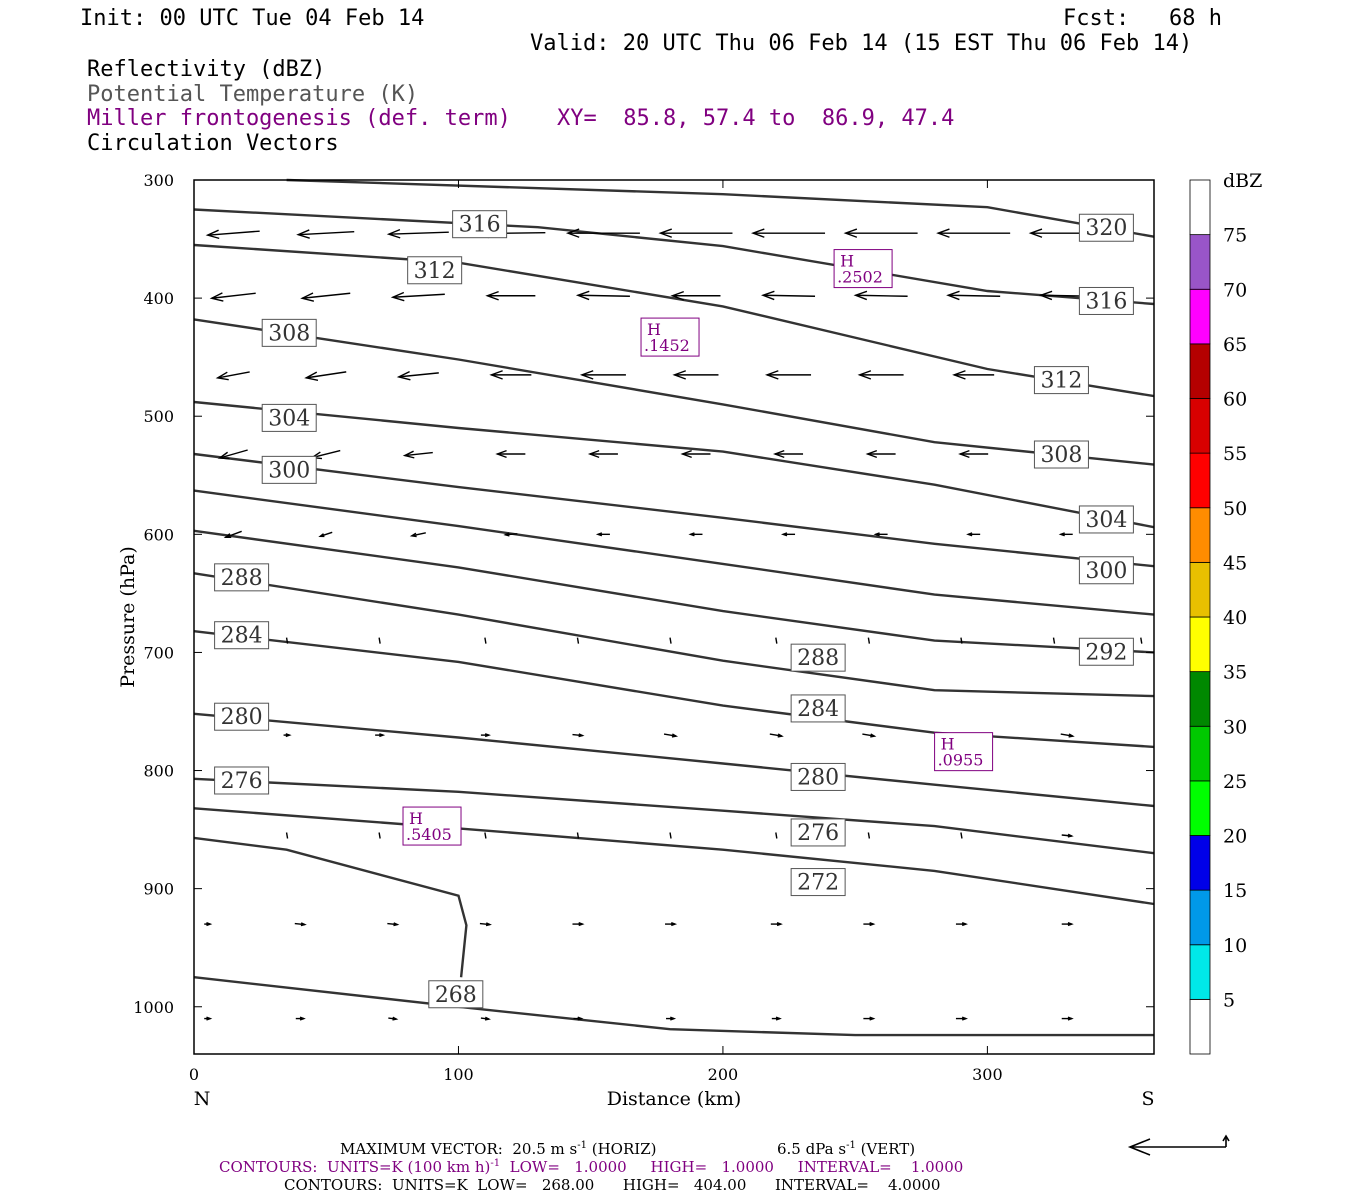 This screenshot has width=1350, height=1200. I want to click on x-tick-label: 200, so click(723, 1074).